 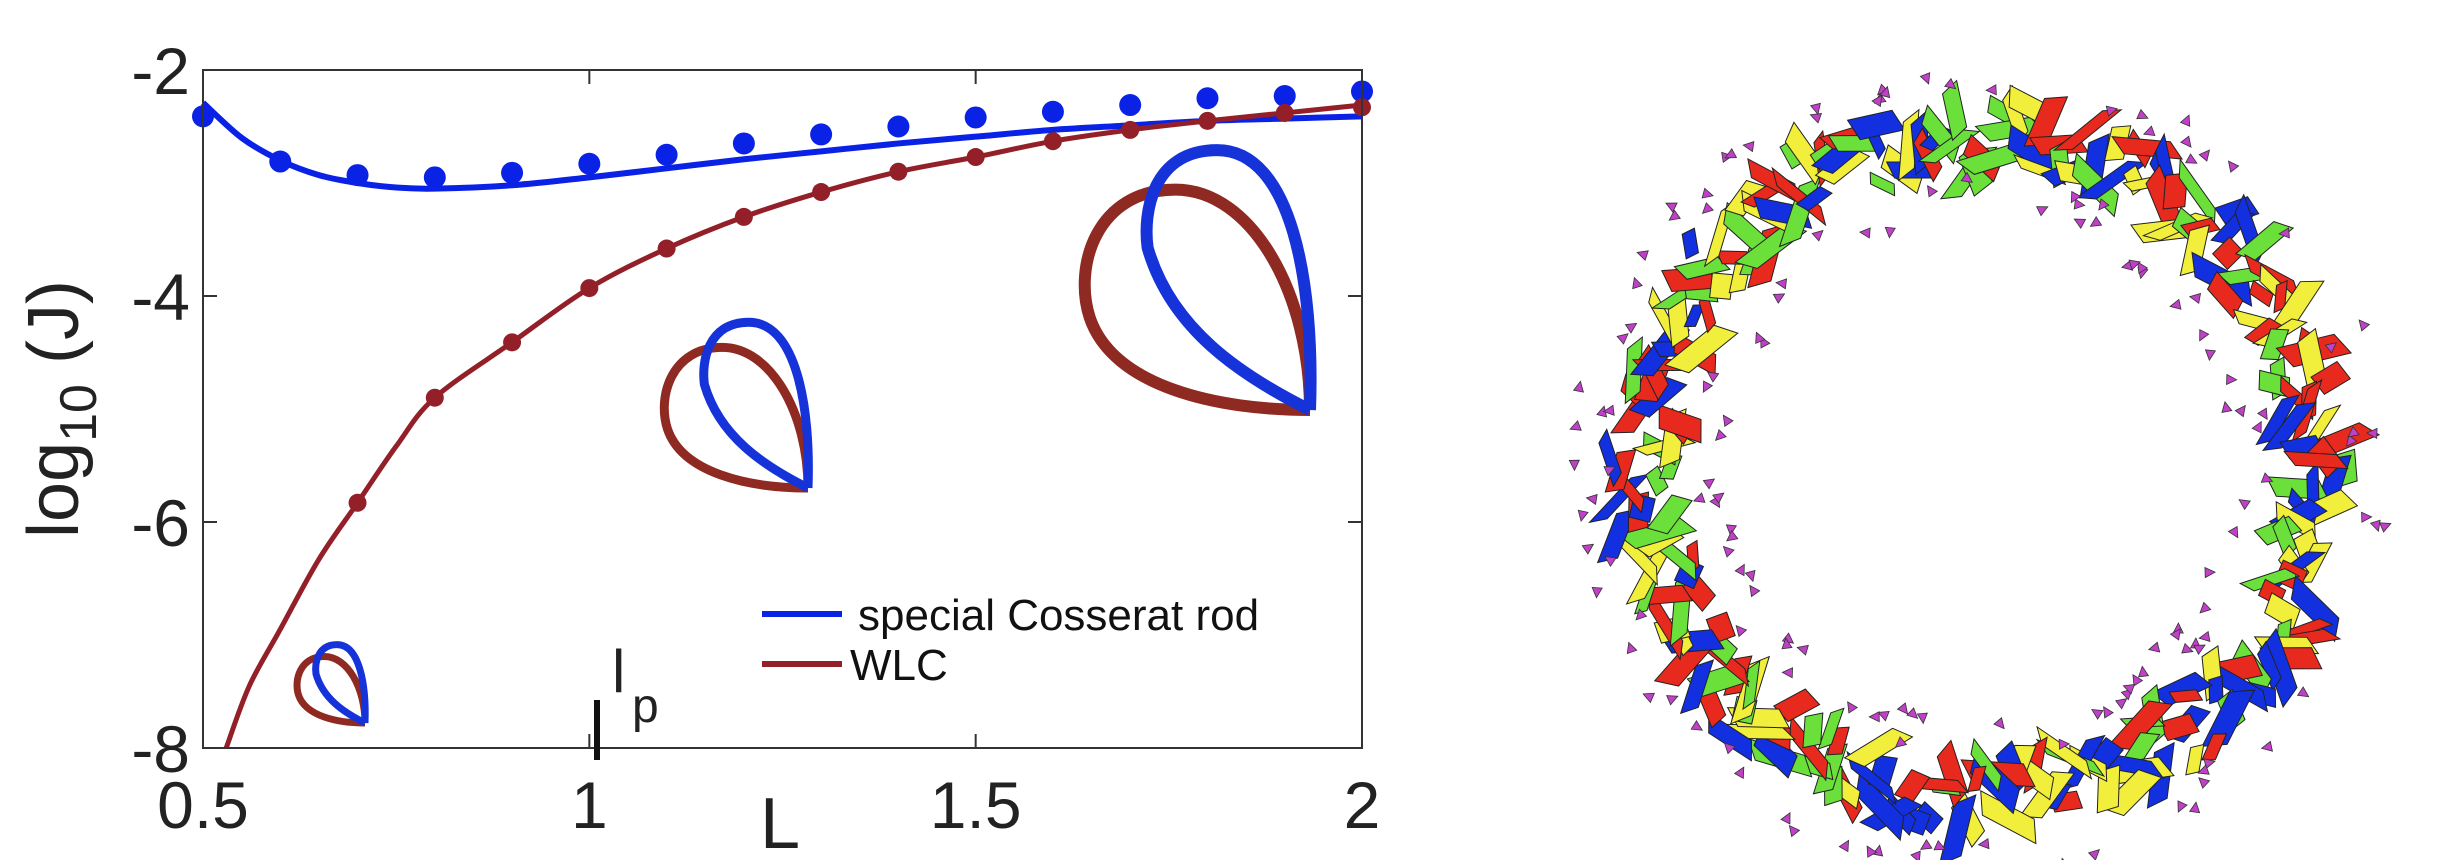 What do you see at coordinates (645, 706) in the screenshot?
I see `svg-text: p` at bounding box center [645, 706].